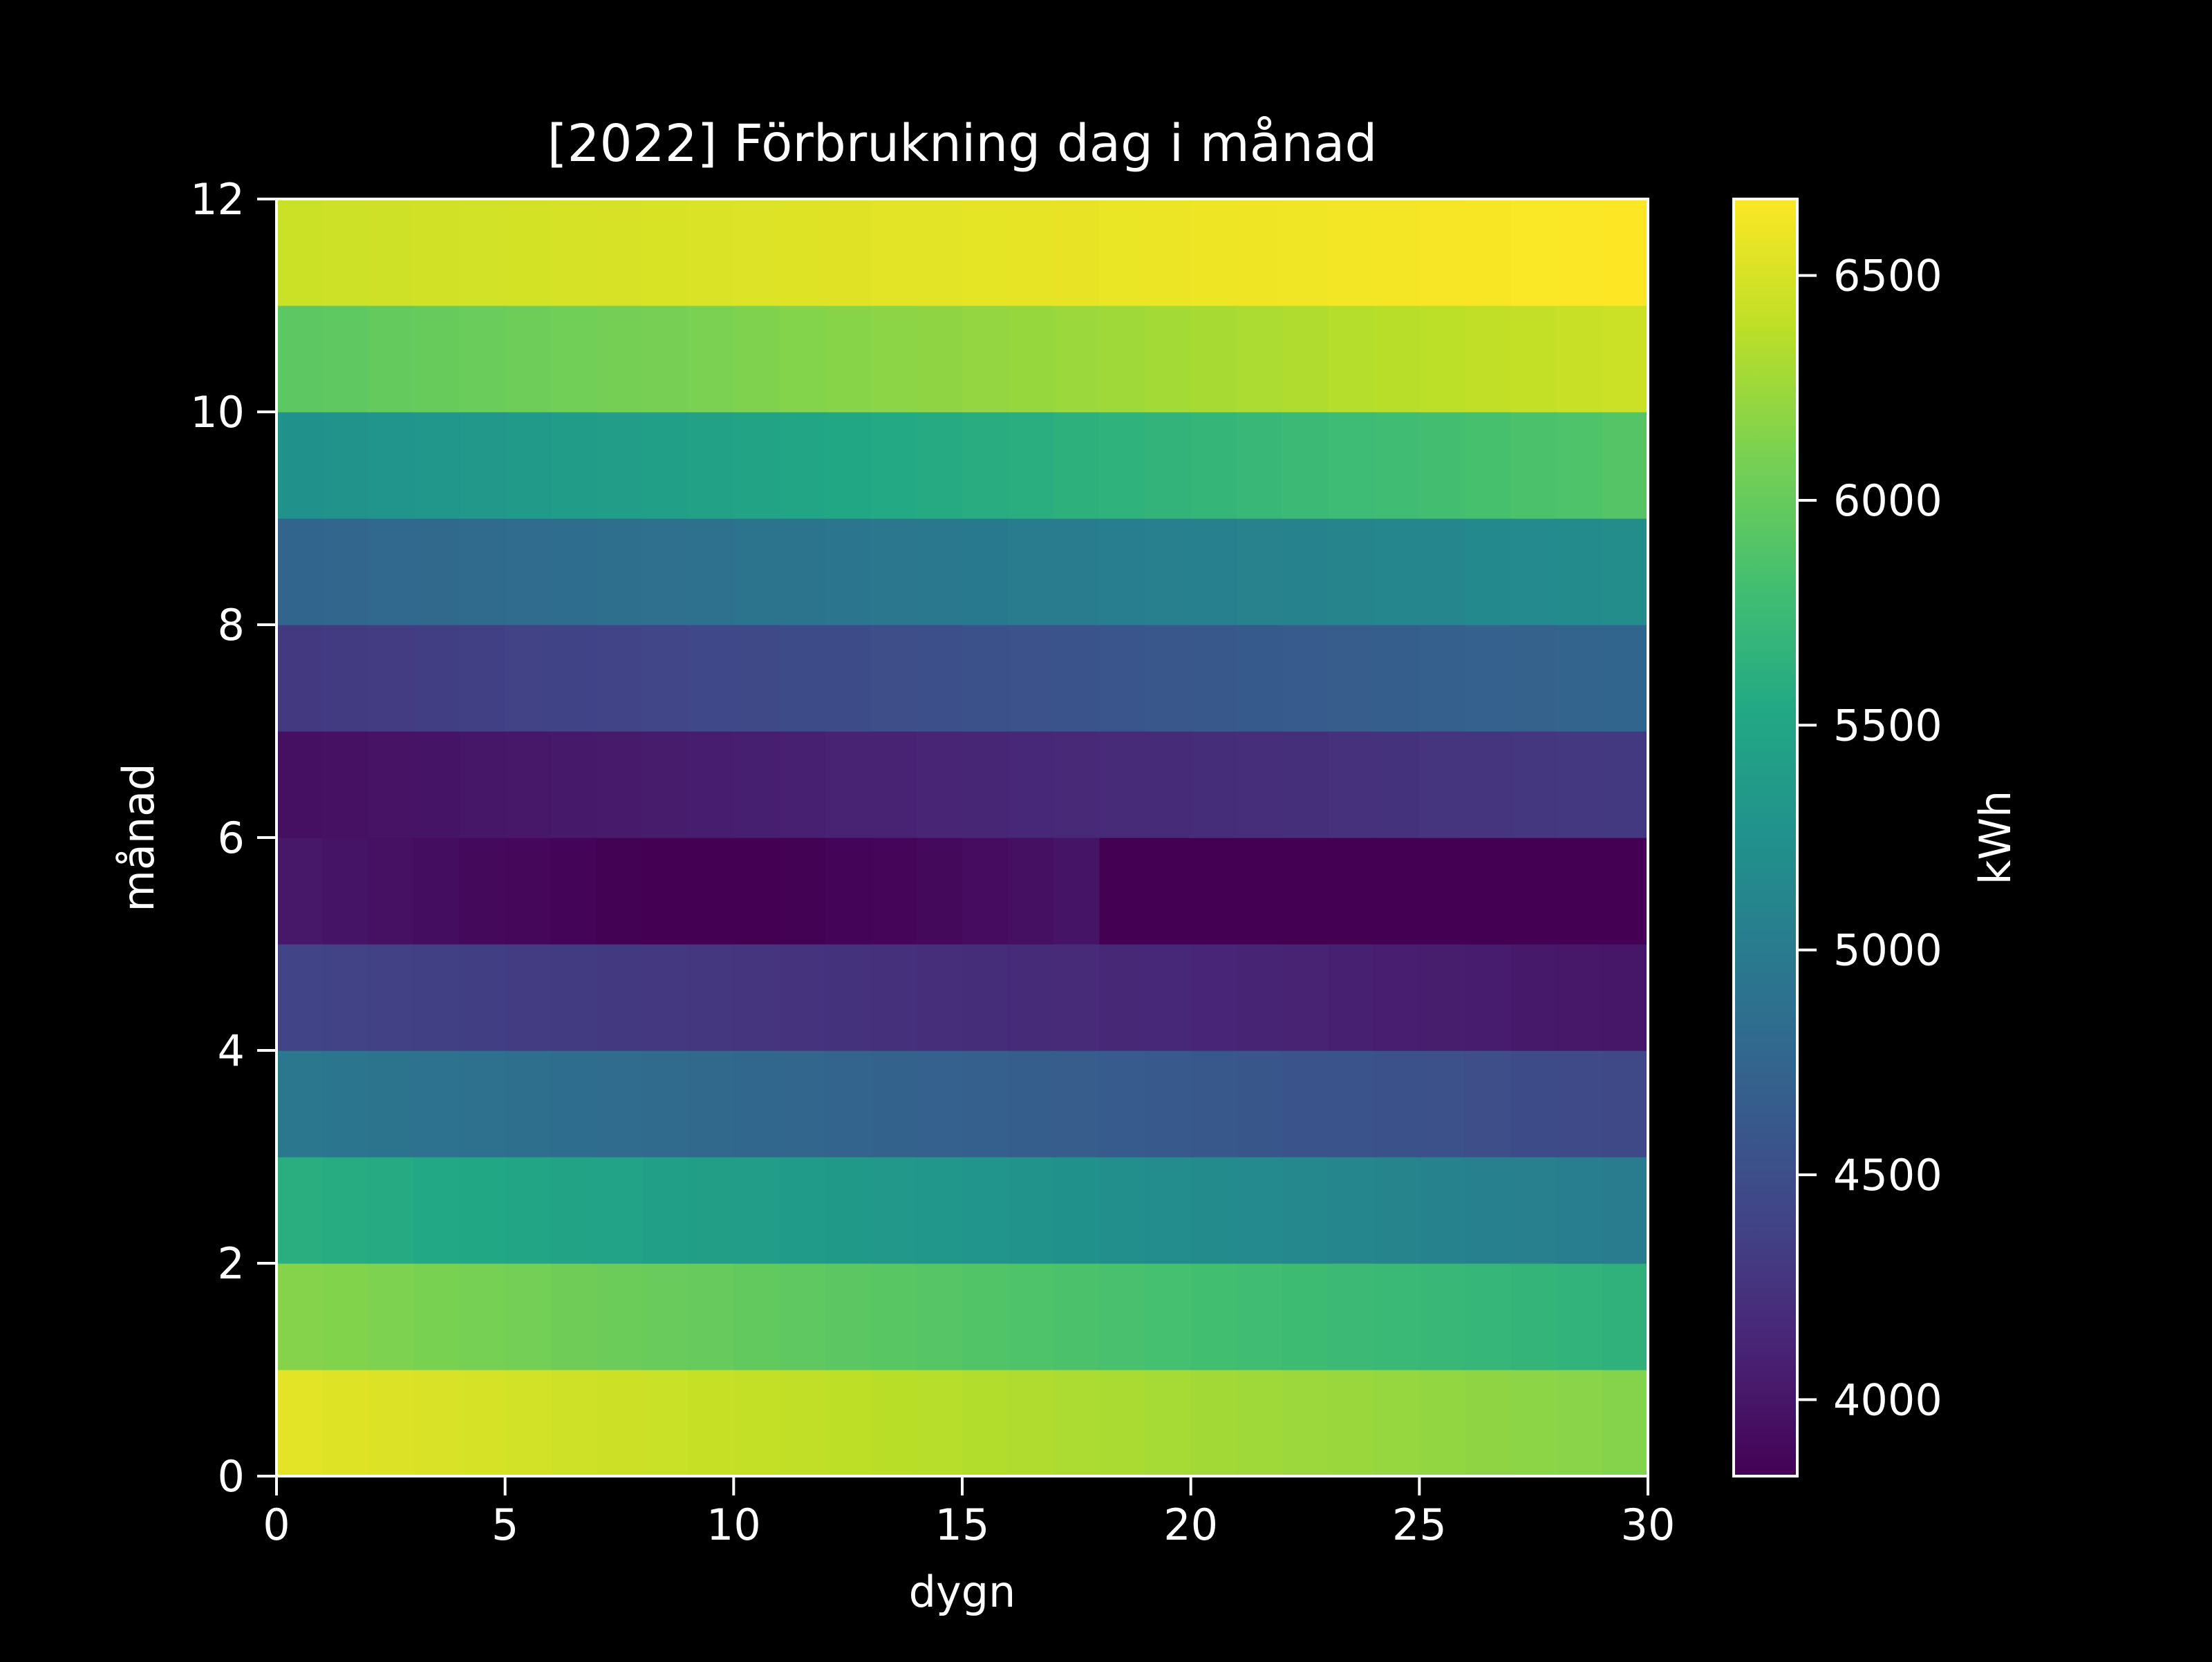  What do you see at coordinates (1419, 1525) in the screenshot?
I see `x-tick-label: 25` at bounding box center [1419, 1525].